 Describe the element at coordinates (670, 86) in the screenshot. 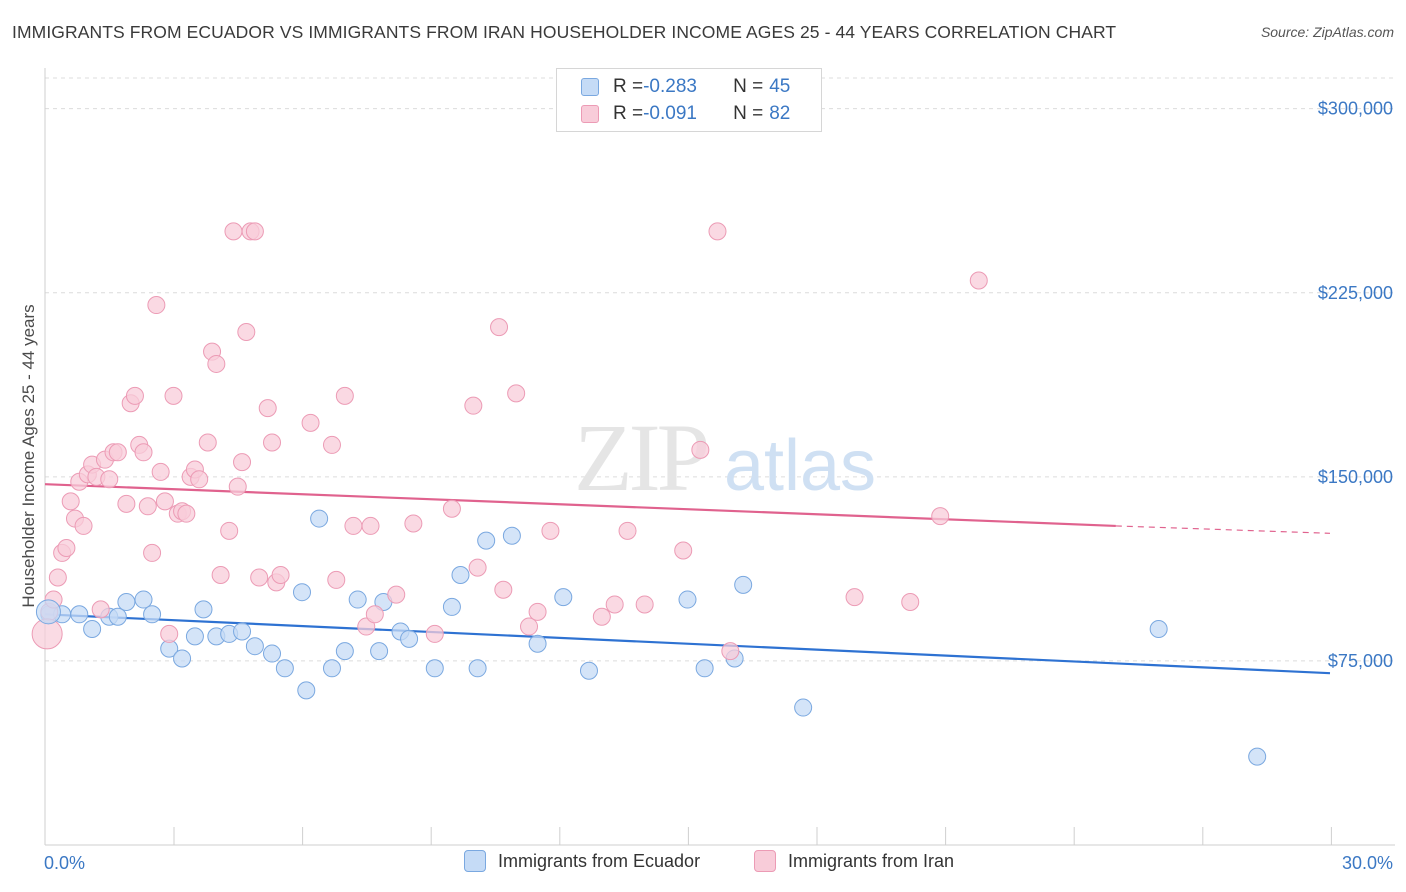

I see `legend-r-value: -0.283` at that location.